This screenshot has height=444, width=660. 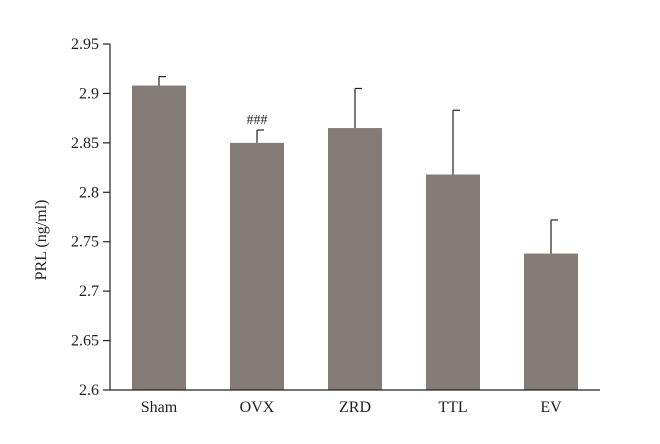 What do you see at coordinates (85, 143) in the screenshot?
I see `y-tick-label: 2.85` at bounding box center [85, 143].